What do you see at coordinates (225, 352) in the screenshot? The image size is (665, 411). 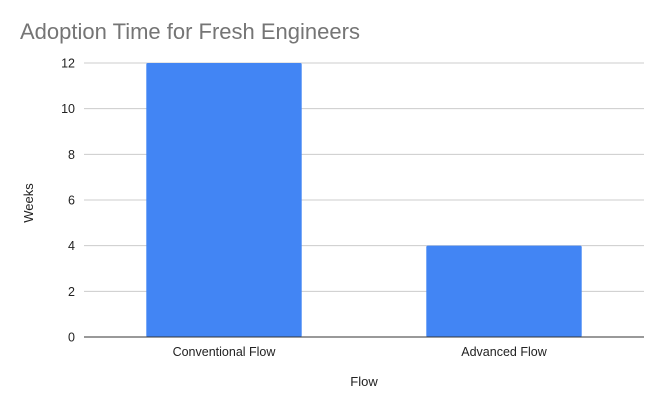 I see `x-tick-label: Conventional Flow` at bounding box center [225, 352].